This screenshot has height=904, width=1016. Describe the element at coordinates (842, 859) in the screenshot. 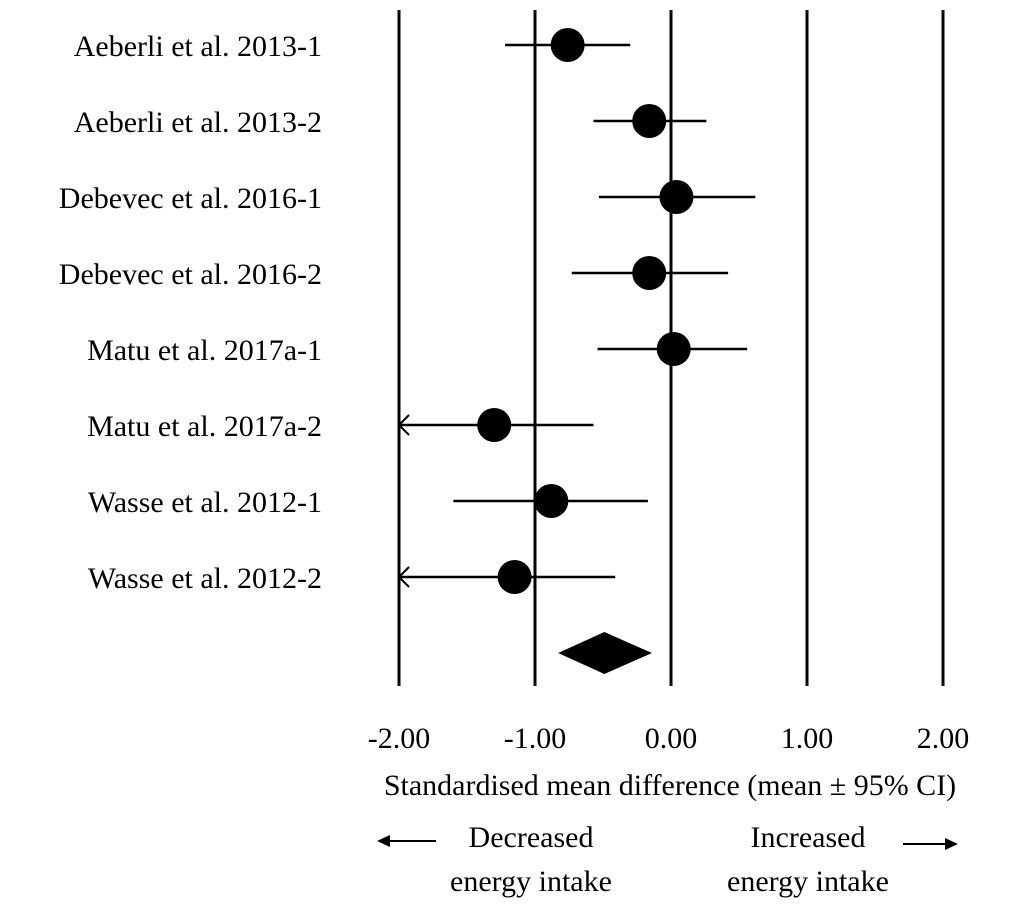

I see `direction-increased: Increased energy intake` at that location.